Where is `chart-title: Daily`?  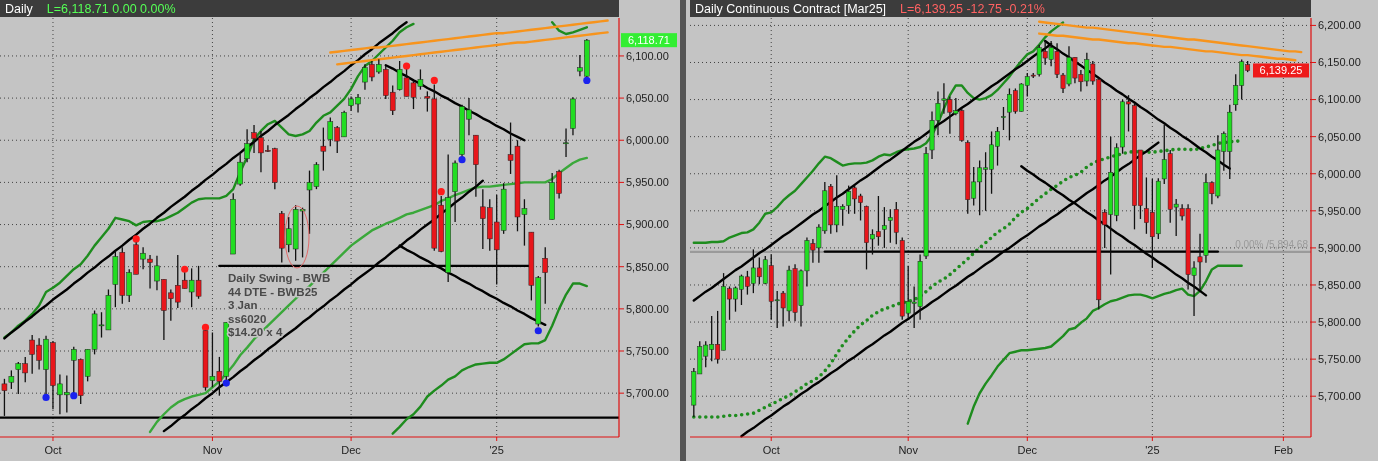
chart-title: Daily is located at coordinates (19, 9).